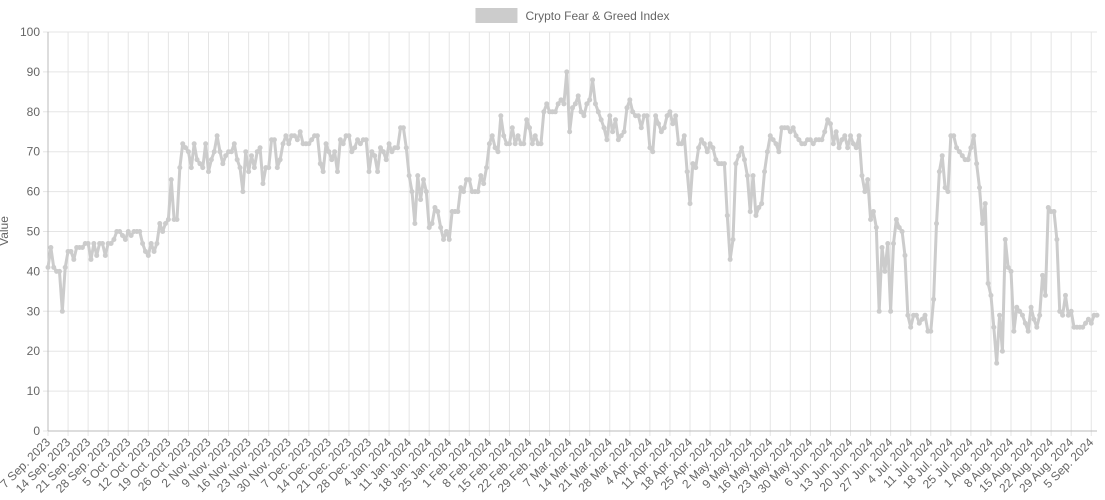 The width and height of the screenshot is (1105, 500). I want to click on y-tick-label: 40, so click(34, 271).